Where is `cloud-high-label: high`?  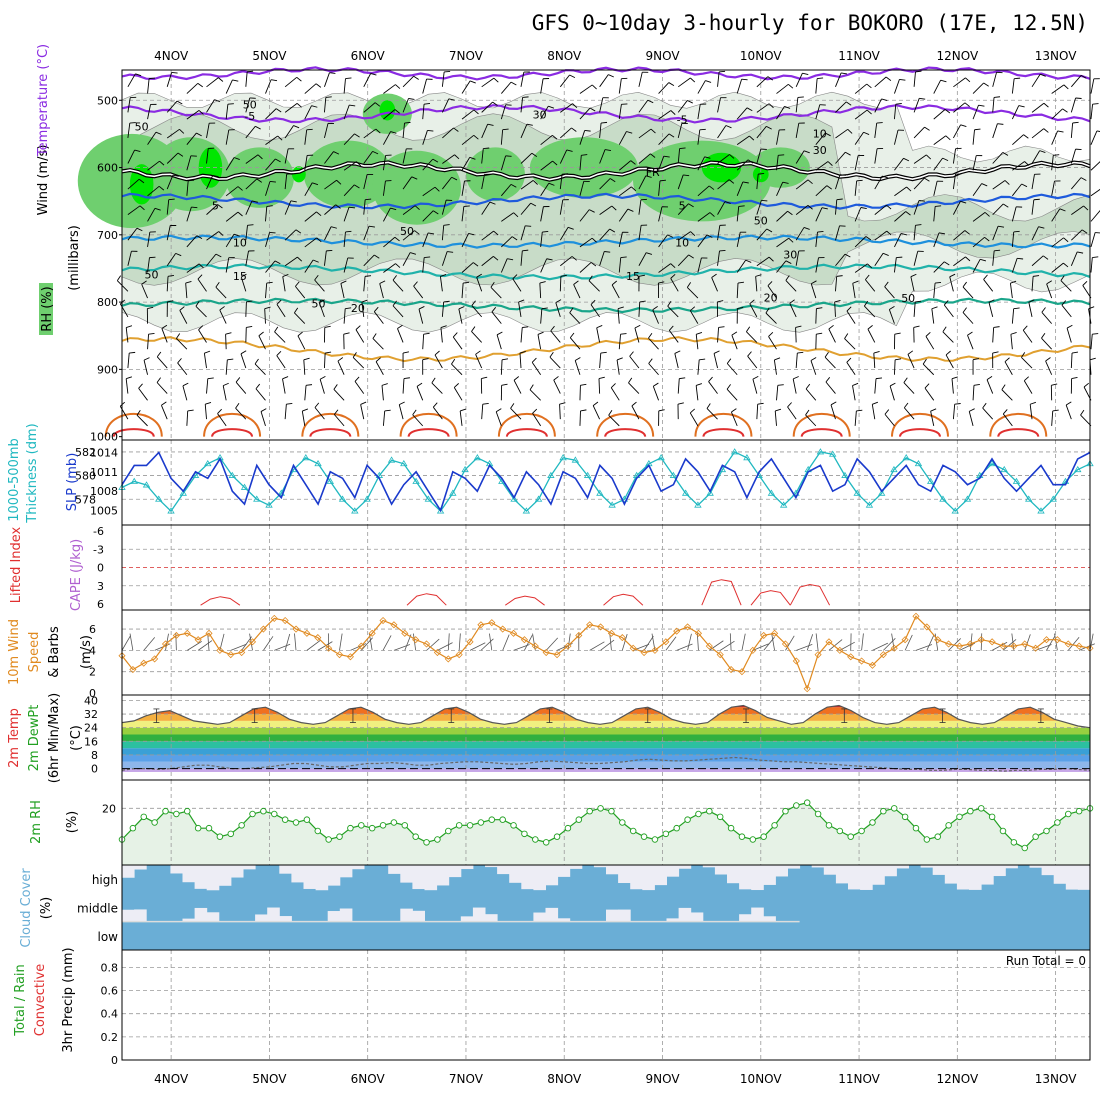 cloud-high-label: high is located at coordinates (105, 880).